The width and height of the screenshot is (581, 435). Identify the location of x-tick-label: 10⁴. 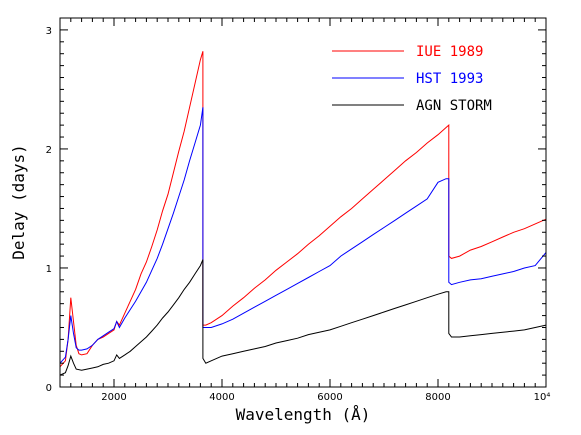
(542, 397).